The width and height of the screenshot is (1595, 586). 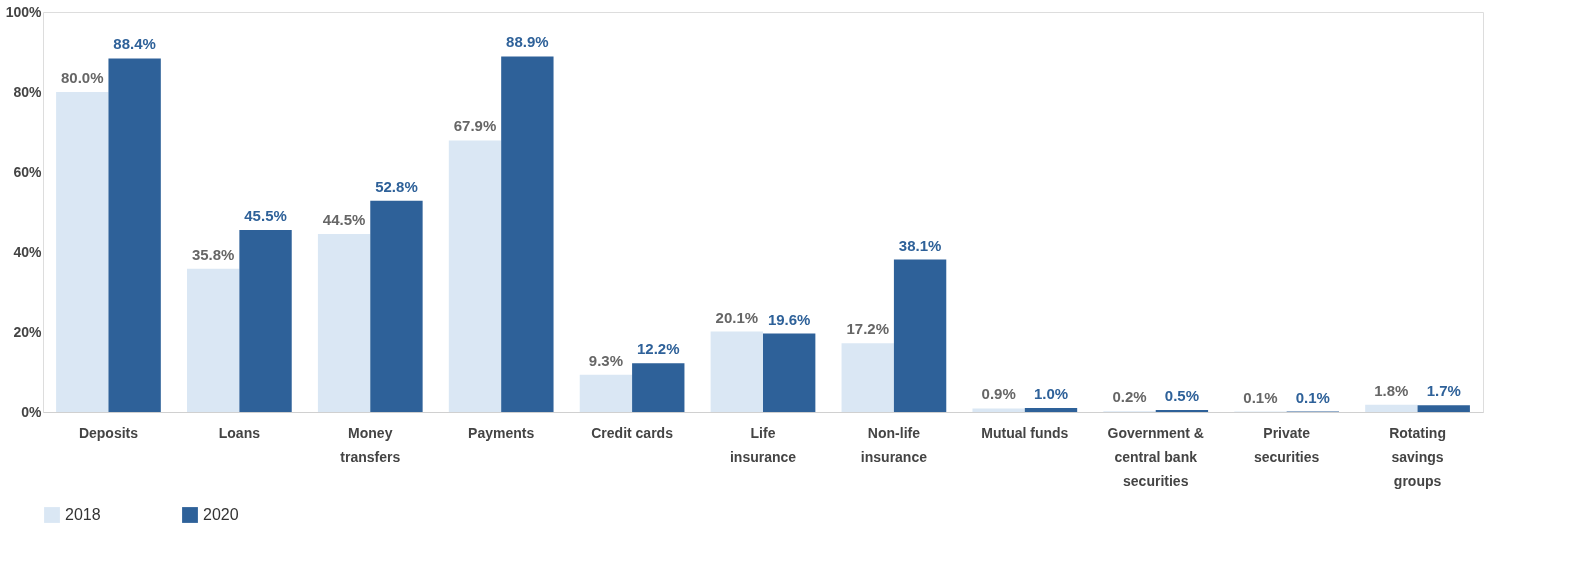 What do you see at coordinates (1051, 393) in the screenshot?
I see `data-label: 1.0%` at bounding box center [1051, 393].